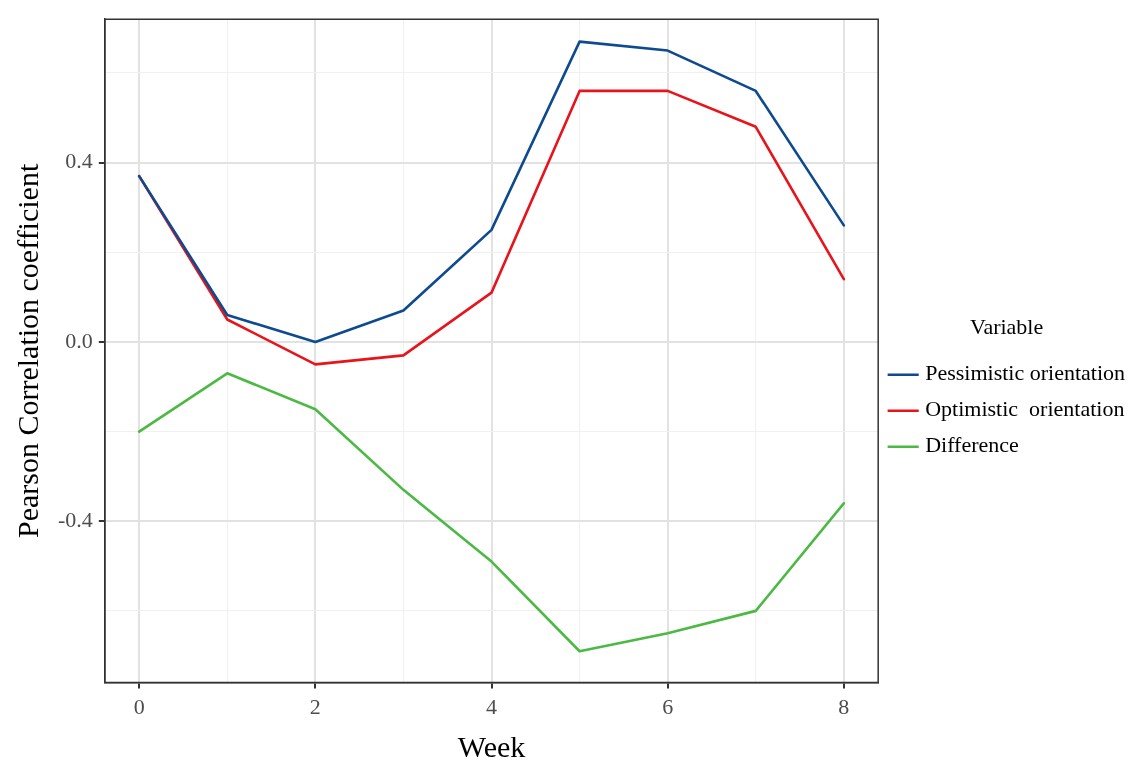 Image resolution: width=1141 pixels, height=775 pixels. What do you see at coordinates (79, 161) in the screenshot?
I see `y-tick-label: 0.4` at bounding box center [79, 161].